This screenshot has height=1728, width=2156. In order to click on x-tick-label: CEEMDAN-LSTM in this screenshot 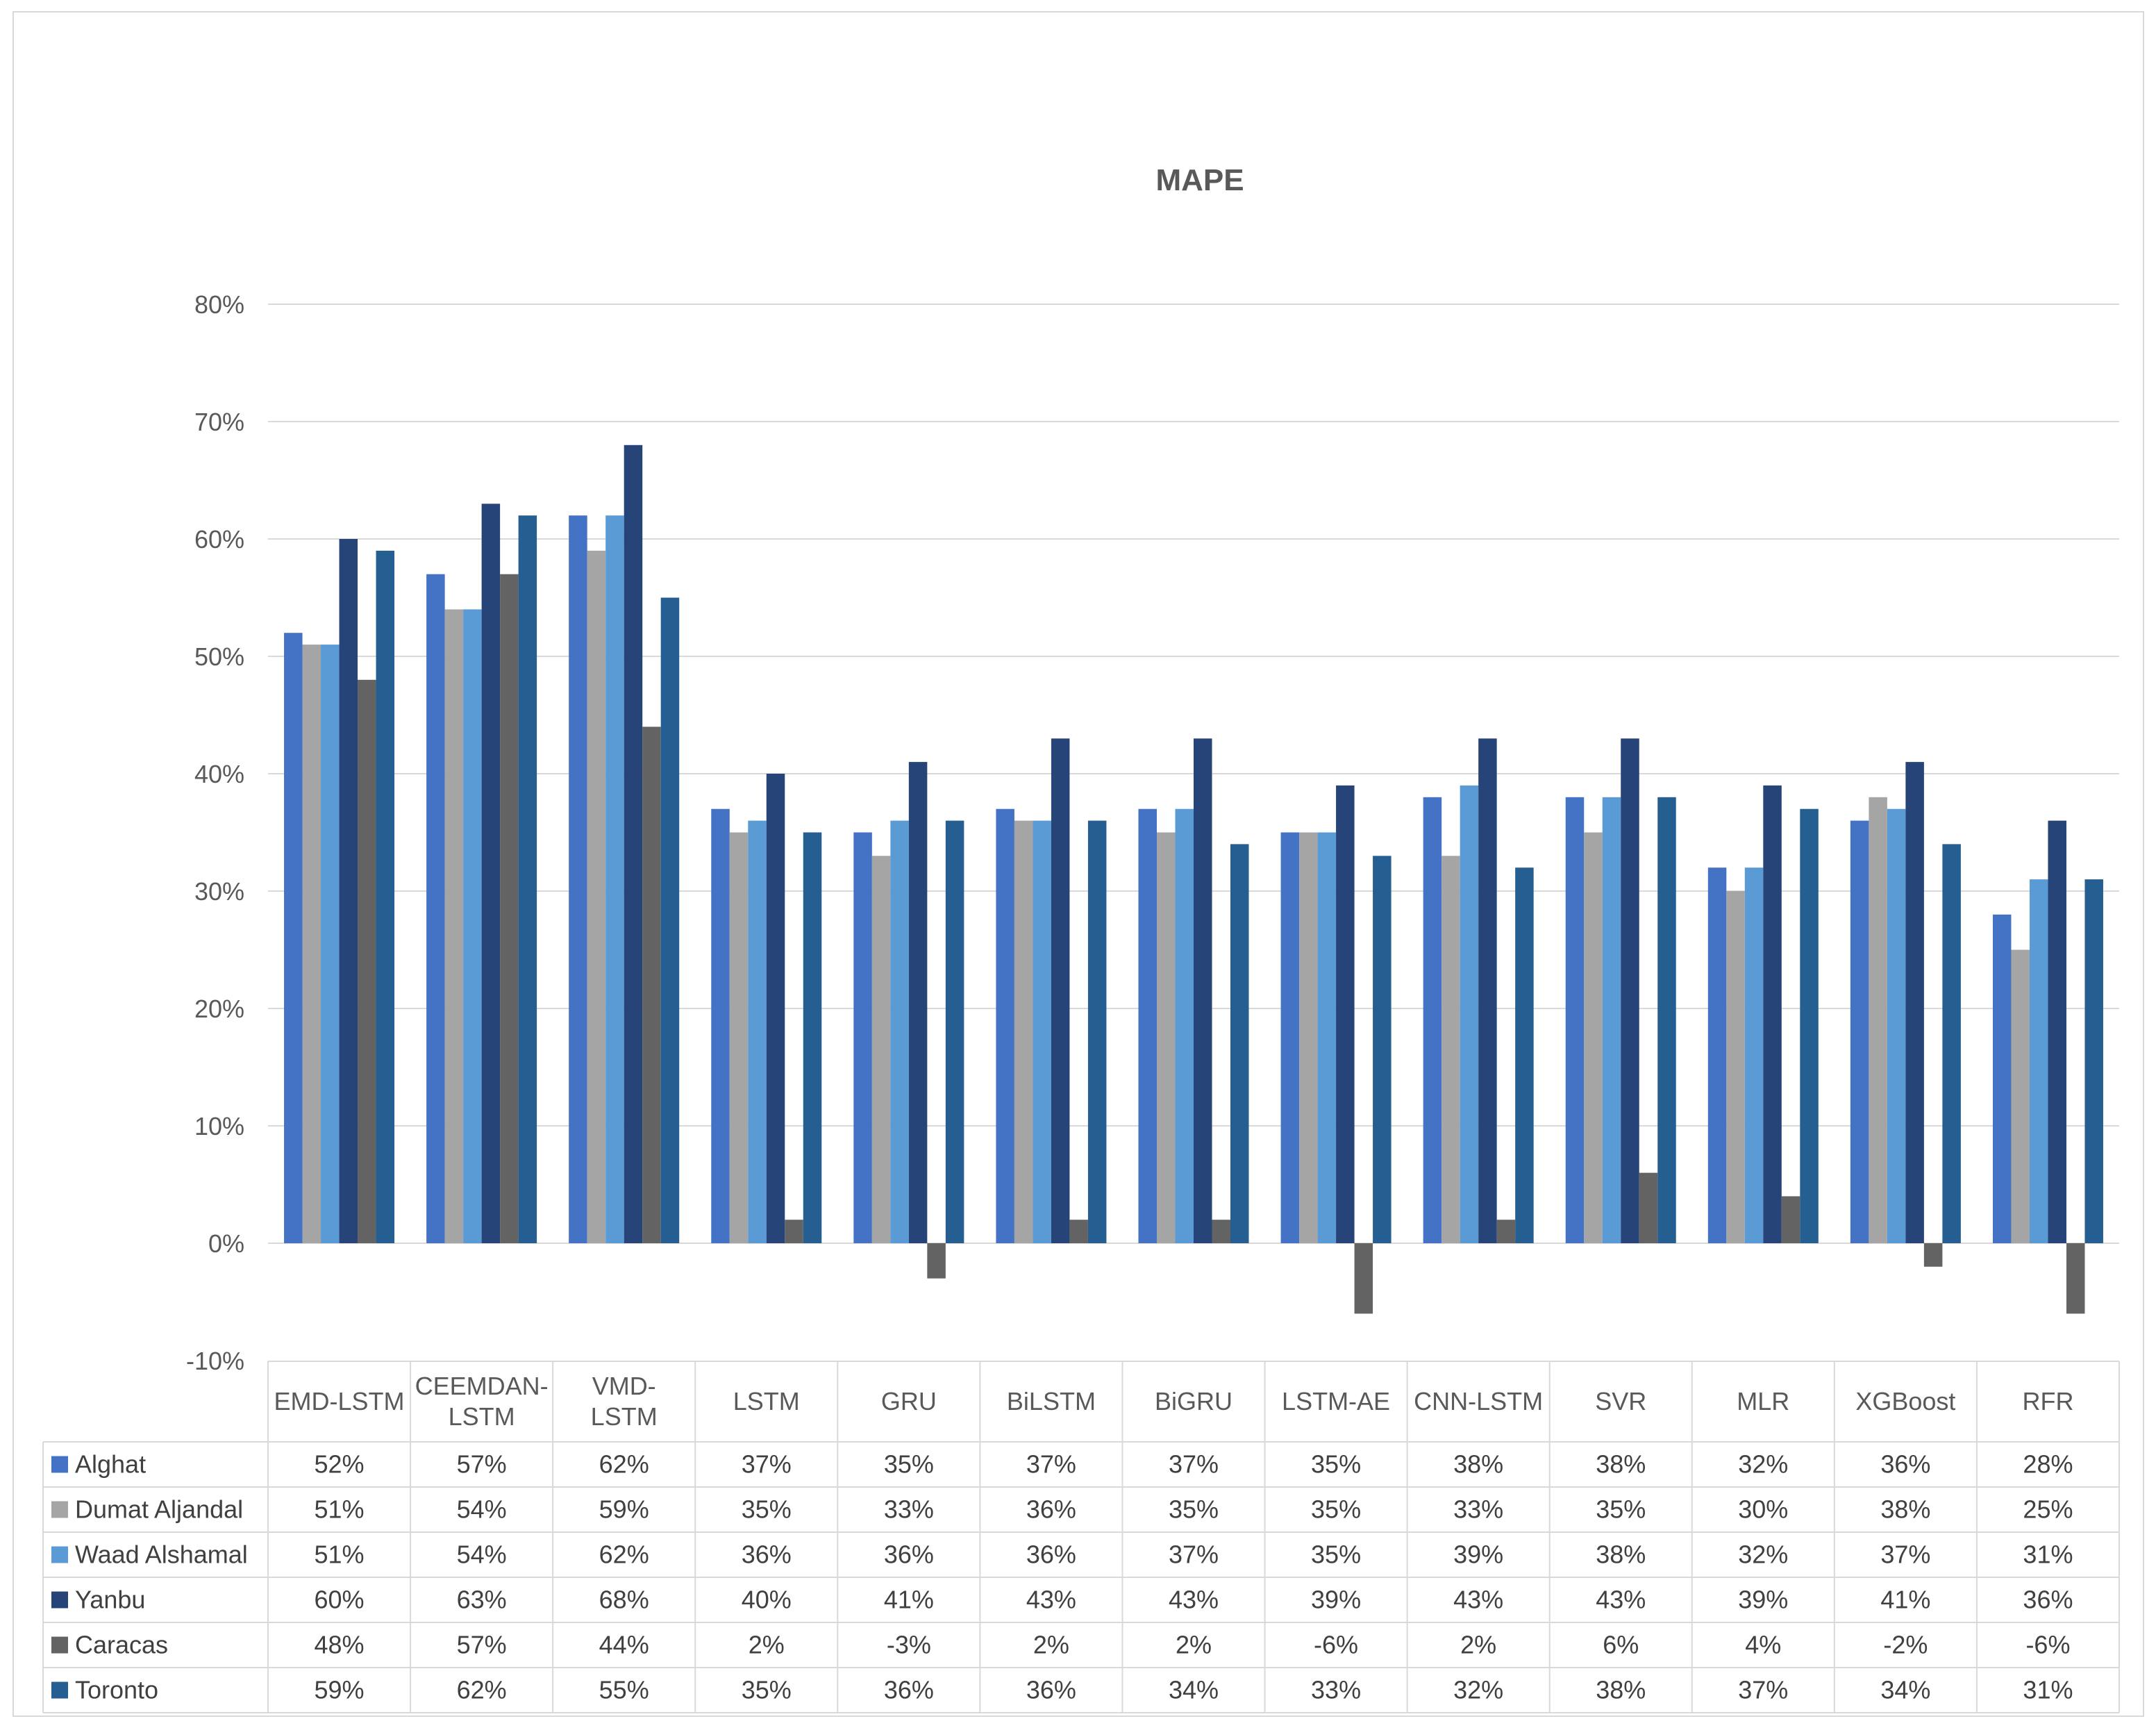, I will do `click(482, 1402)`.